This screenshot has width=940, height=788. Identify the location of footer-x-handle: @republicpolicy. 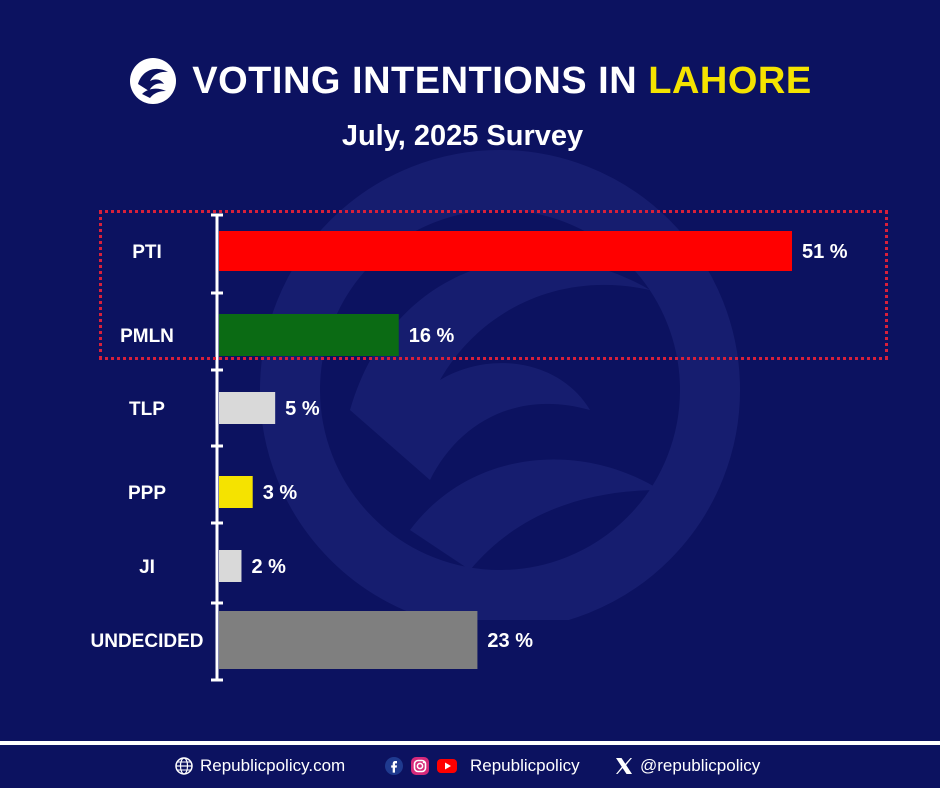
(687, 766).